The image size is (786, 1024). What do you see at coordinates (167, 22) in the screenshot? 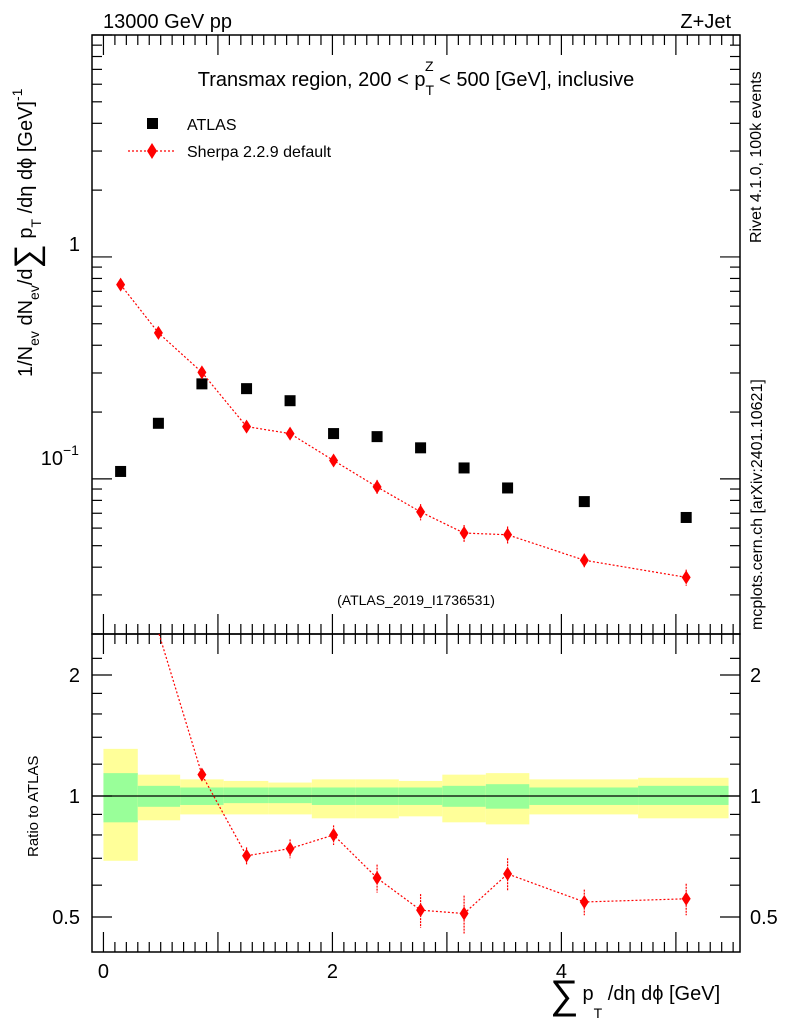
I see `header-energy-label: 13000 GeV pp` at bounding box center [167, 22].